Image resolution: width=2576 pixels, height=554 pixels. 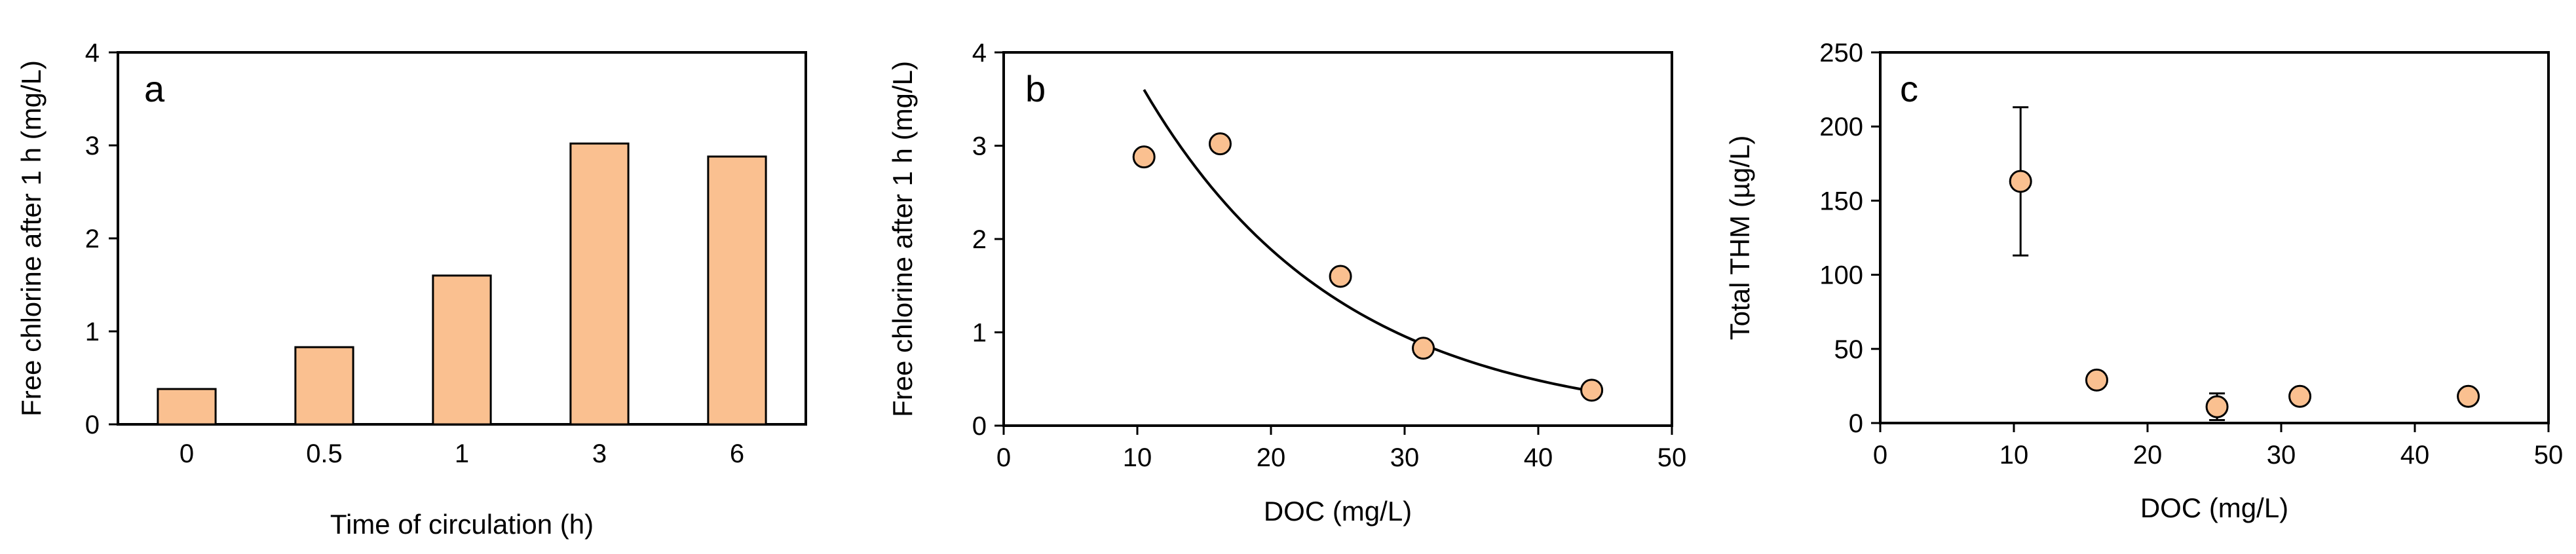 What do you see at coordinates (2415, 455) in the screenshot?
I see `panel-c-x-tick-label: 40` at bounding box center [2415, 455].